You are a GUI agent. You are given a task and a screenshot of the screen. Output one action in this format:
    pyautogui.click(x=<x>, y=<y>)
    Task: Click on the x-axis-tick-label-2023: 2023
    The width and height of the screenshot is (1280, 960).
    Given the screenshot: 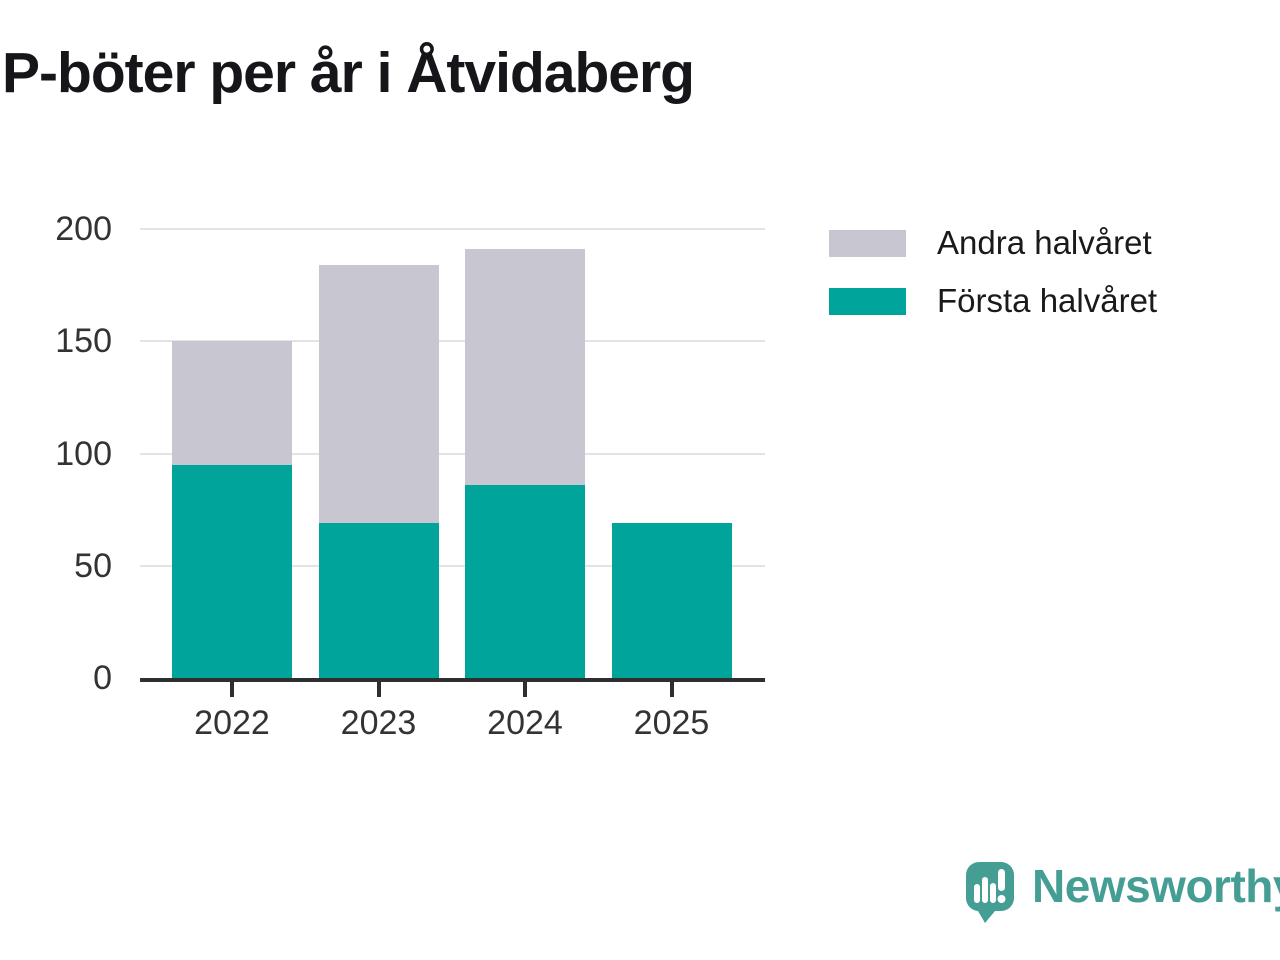 What is the action you would take?
    pyautogui.click(x=378, y=723)
    